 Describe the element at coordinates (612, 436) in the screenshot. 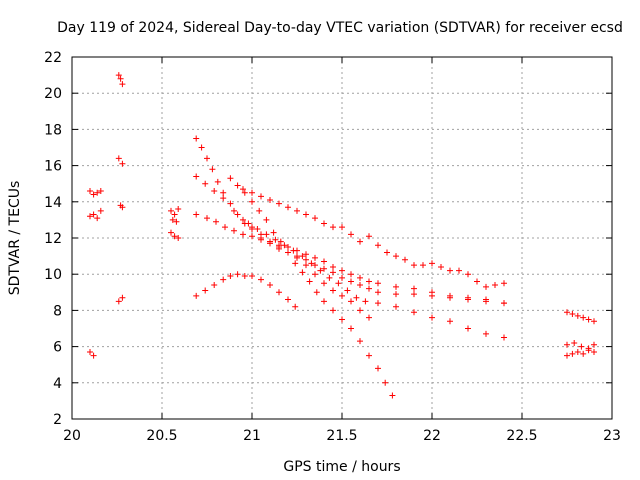

I see `x-tick-label: 23` at that location.